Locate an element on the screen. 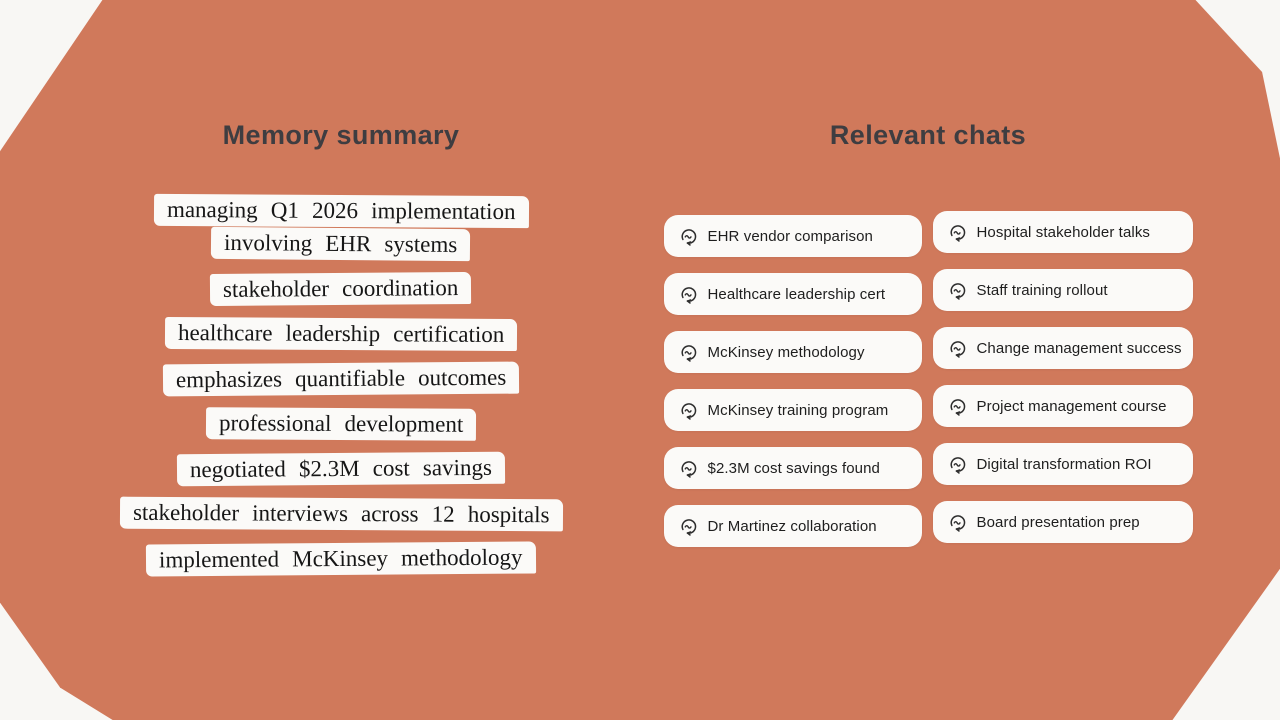 The width and height of the screenshot is (1280, 720). memory-summary-title: Memory summary is located at coordinates (341, 135).